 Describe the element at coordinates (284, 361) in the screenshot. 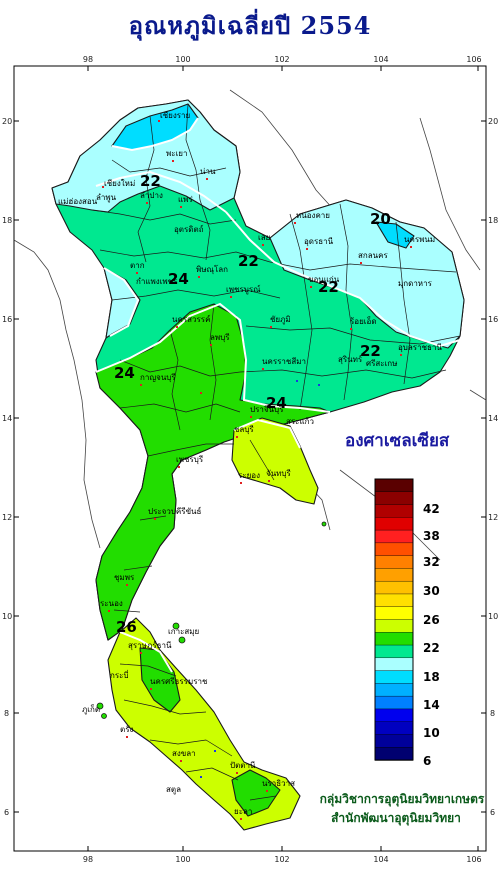

I see `place-label: นครราชสีมา` at that location.